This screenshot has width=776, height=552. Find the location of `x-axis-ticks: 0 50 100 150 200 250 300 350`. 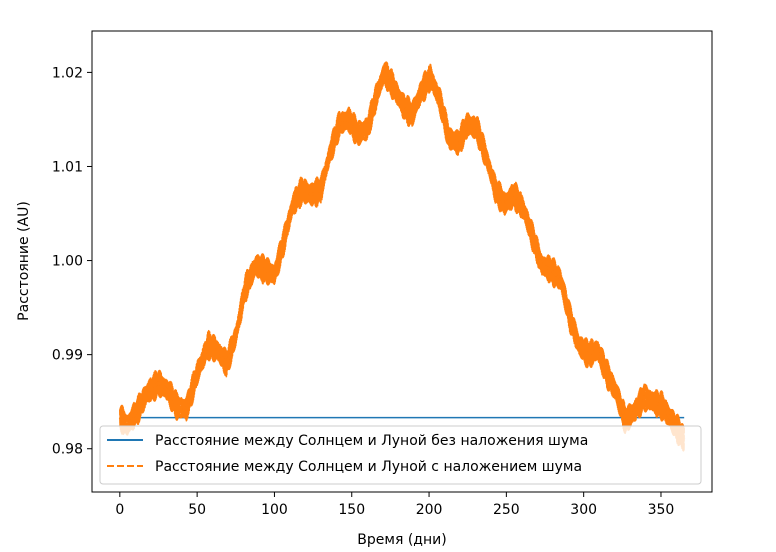

x-axis-ticks: 0 50 100 150 200 250 300 350 is located at coordinates (394, 505).